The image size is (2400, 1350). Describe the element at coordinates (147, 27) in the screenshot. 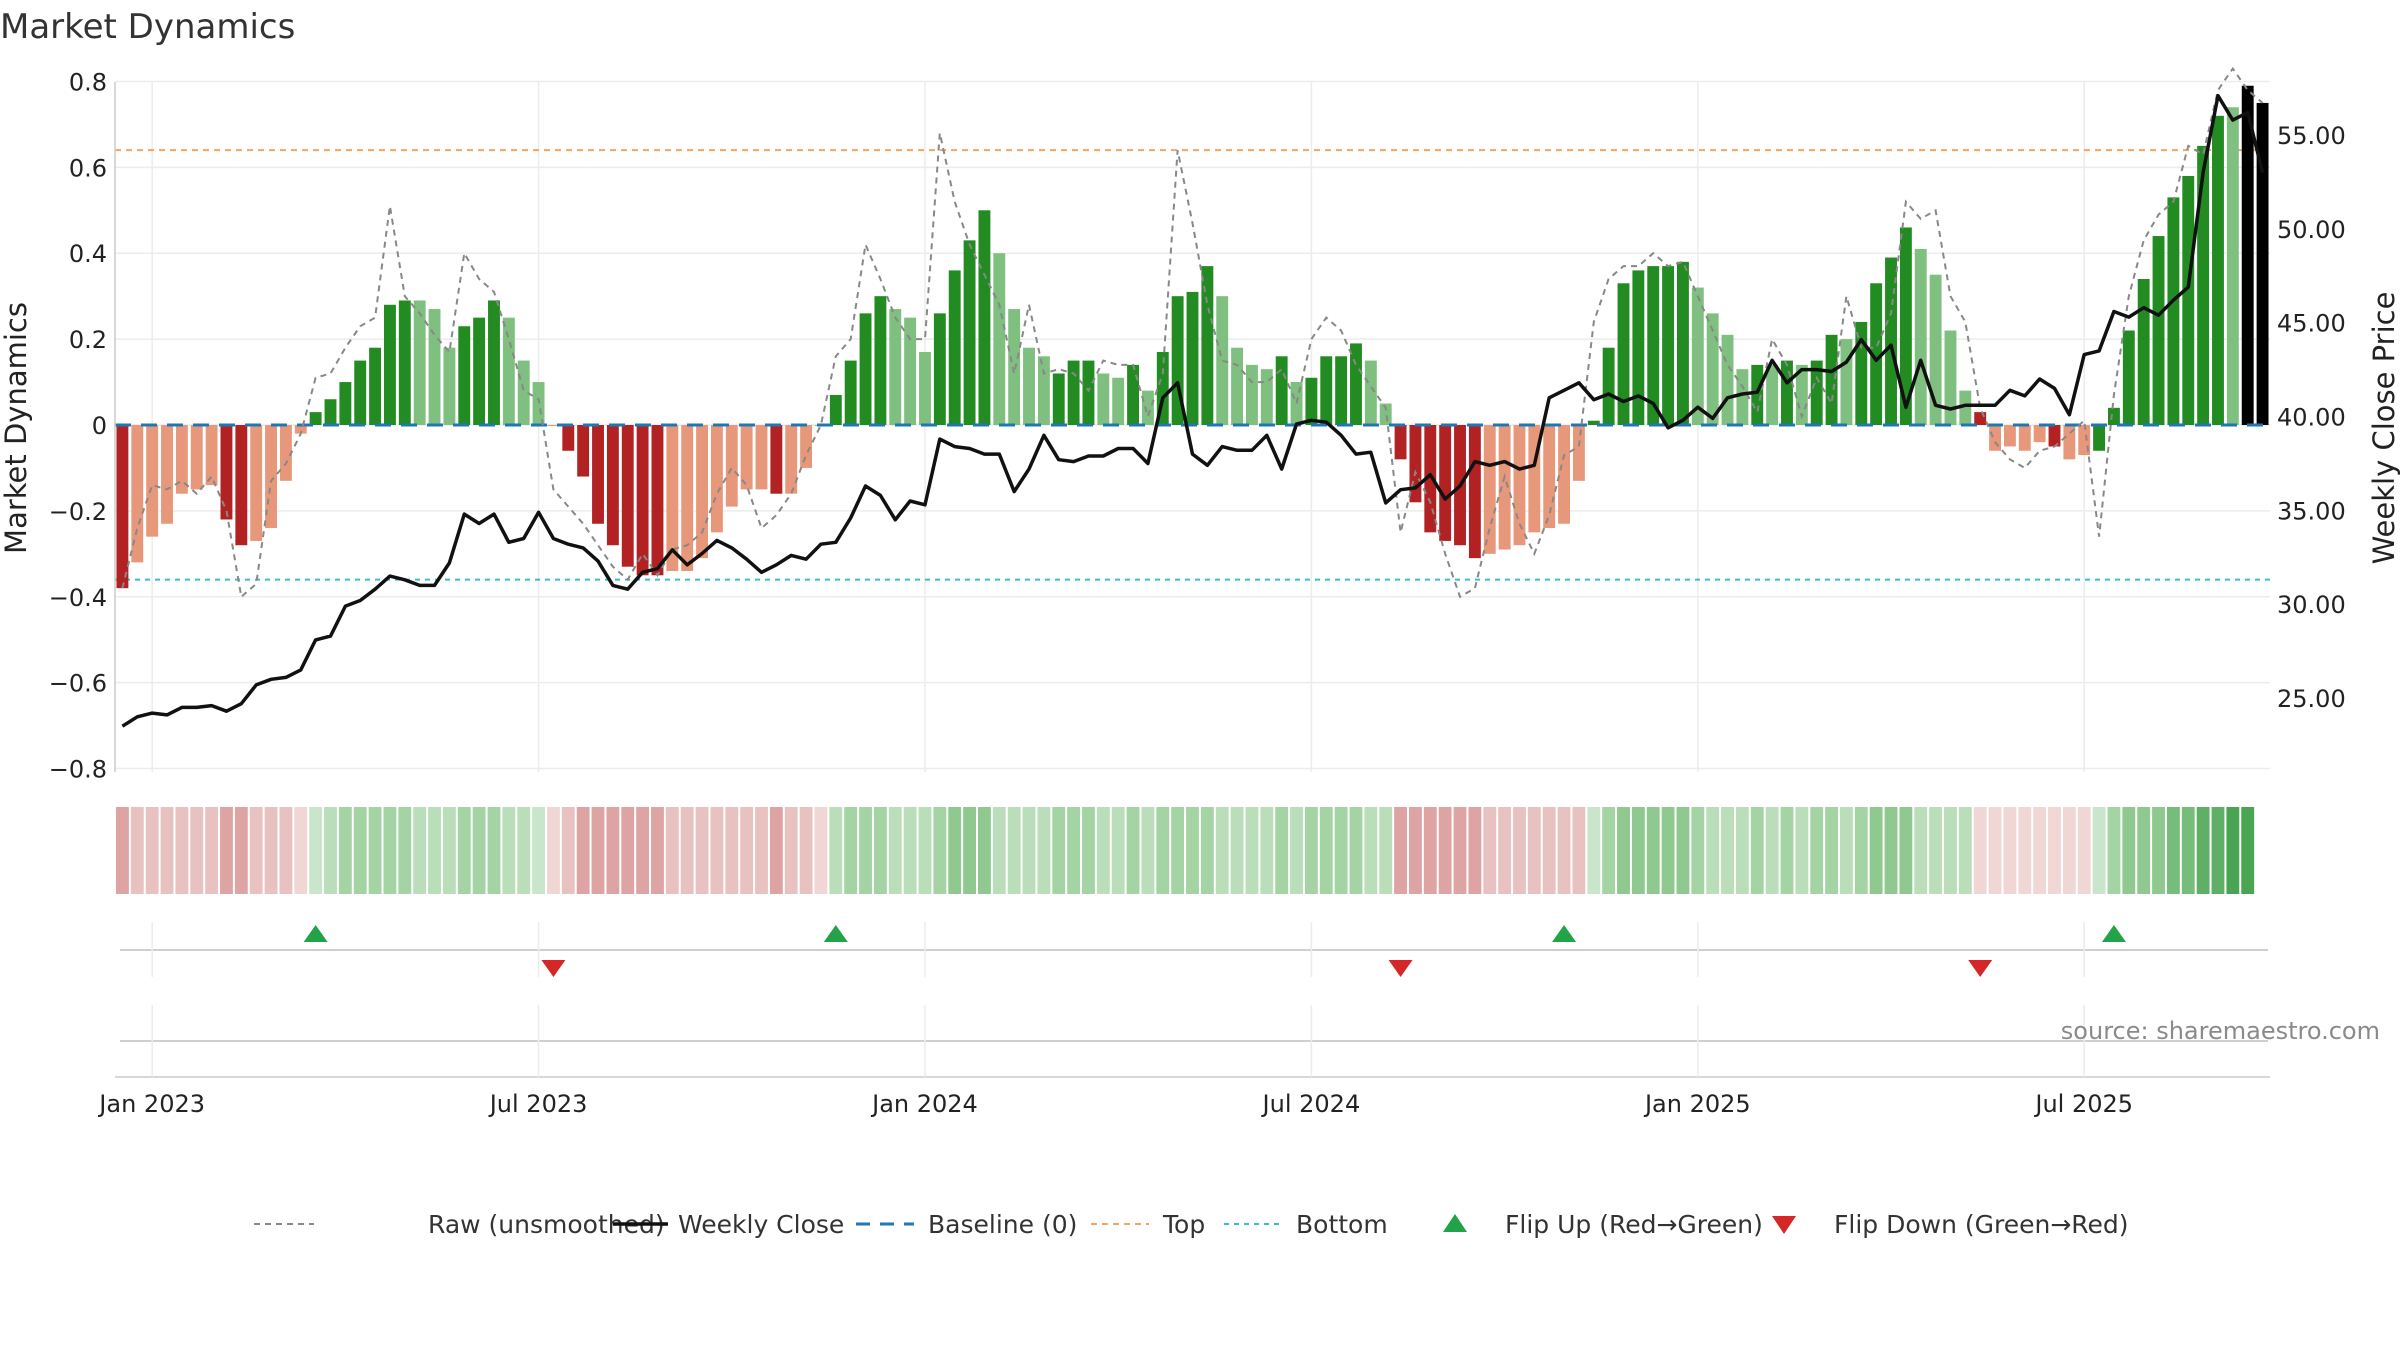

I see `chart-title: Market Dynamics` at that location.